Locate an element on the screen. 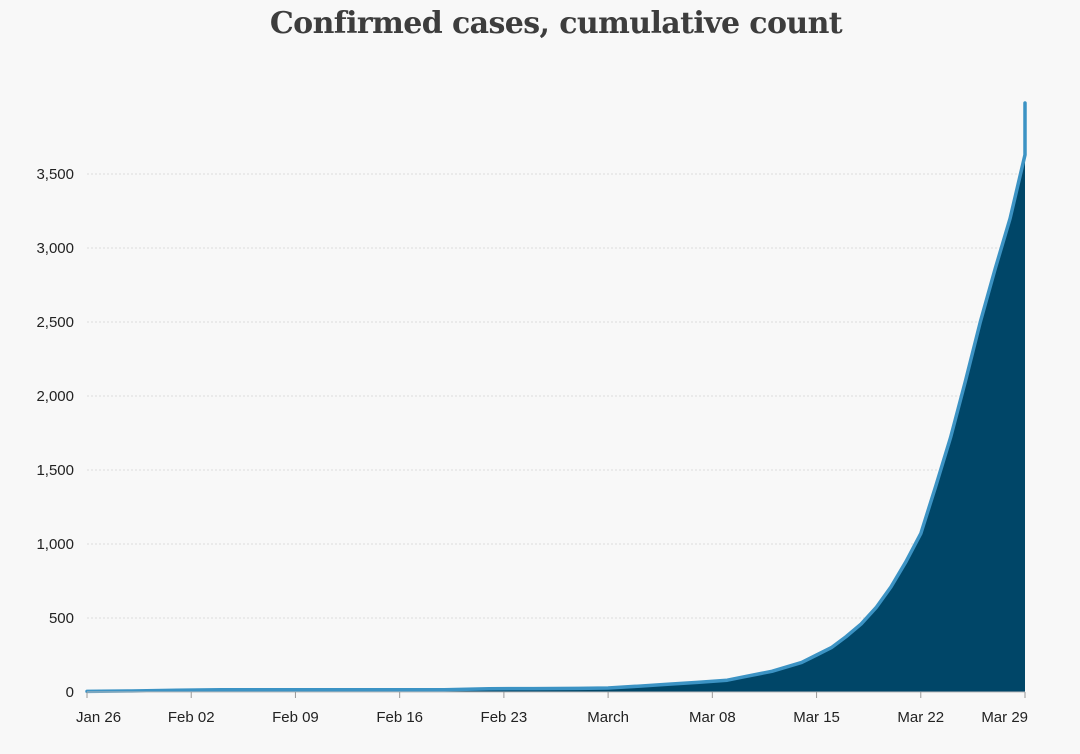 This screenshot has height=754, width=1080. x-tick-label: Mar 22 is located at coordinates (920, 717).